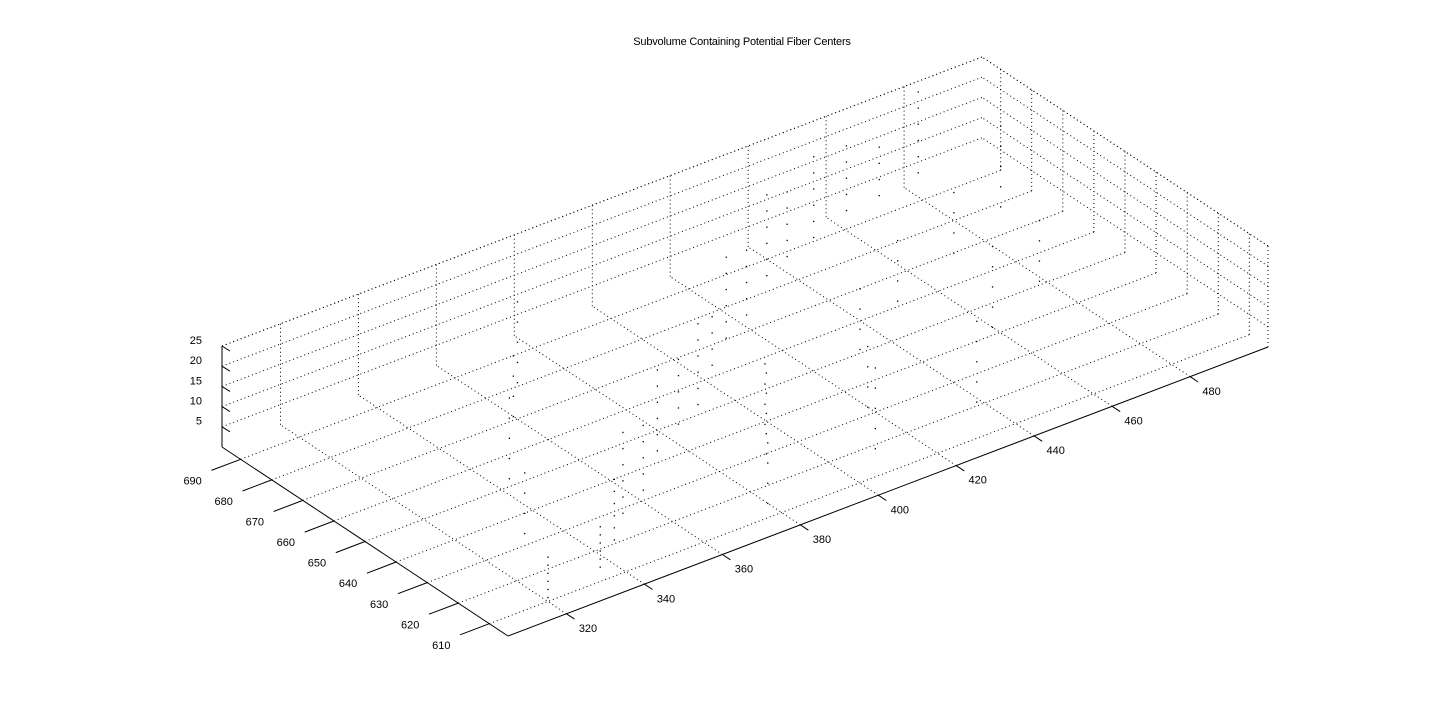 The height and width of the screenshot is (721, 1440). I want to click on y-tick-label: 620, so click(410, 625).